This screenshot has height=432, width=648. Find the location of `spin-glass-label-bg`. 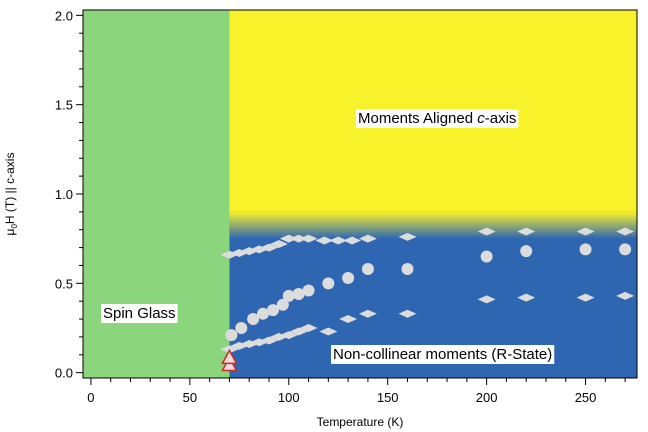

spin-glass-label-bg is located at coordinates (139, 313).